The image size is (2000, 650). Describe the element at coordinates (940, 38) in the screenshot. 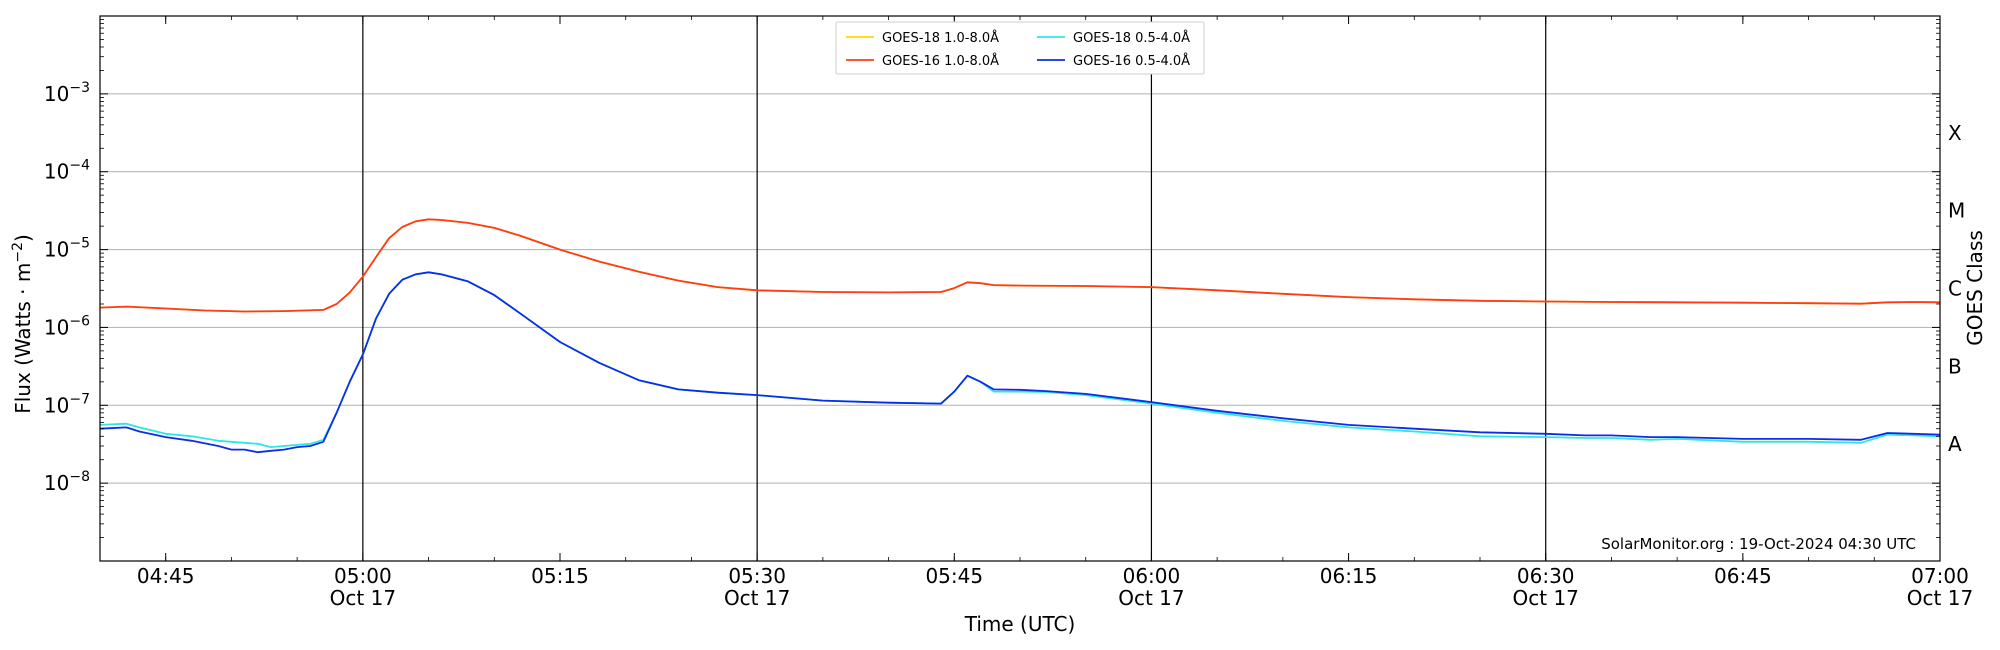

I see `legend-label: GOES-18 1.0-8.0Å` at that location.